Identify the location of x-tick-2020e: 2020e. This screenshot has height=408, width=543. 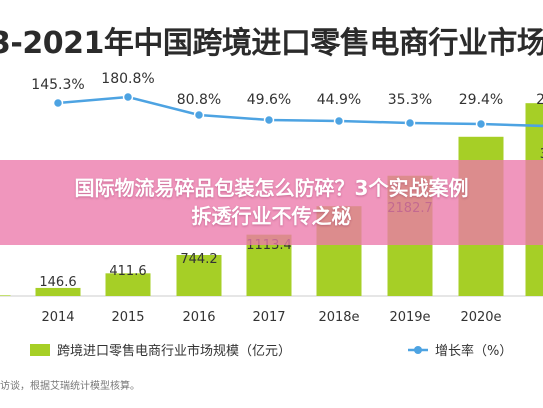
(480, 317).